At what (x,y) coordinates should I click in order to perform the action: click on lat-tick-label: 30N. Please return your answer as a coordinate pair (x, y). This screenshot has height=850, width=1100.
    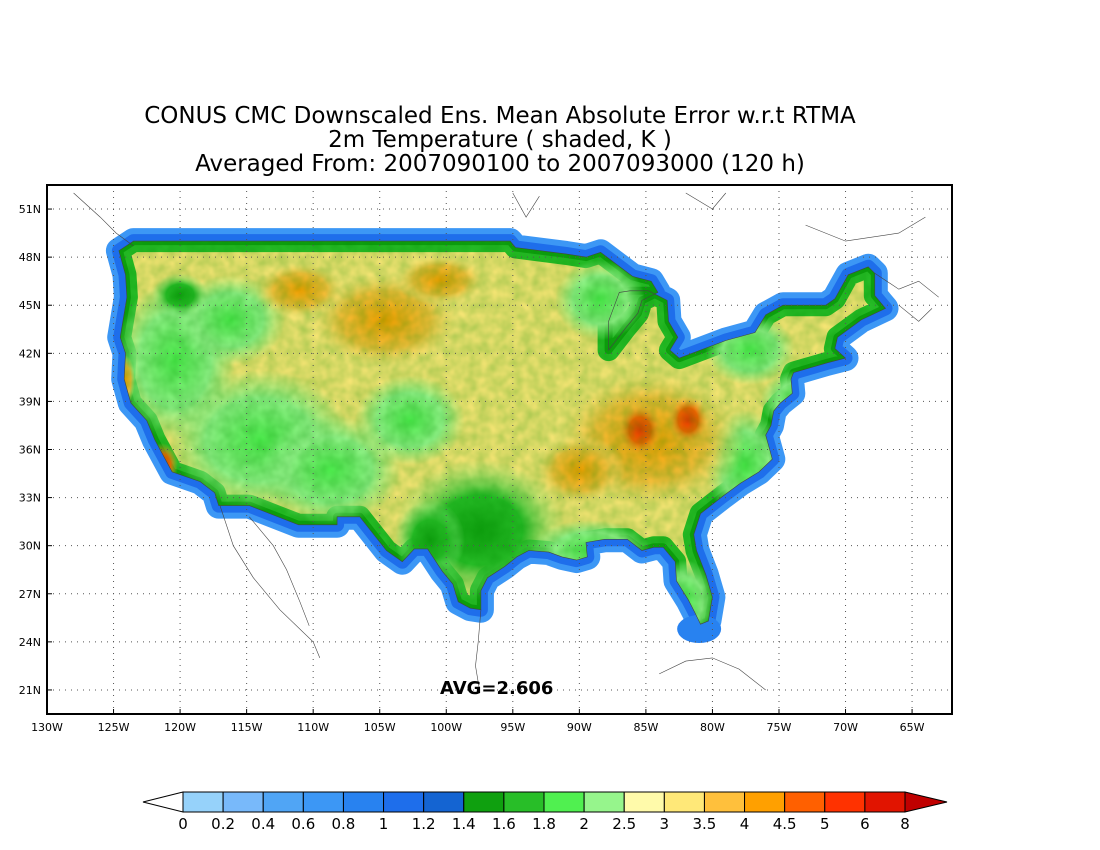
    Looking at the image, I should click on (30, 546).